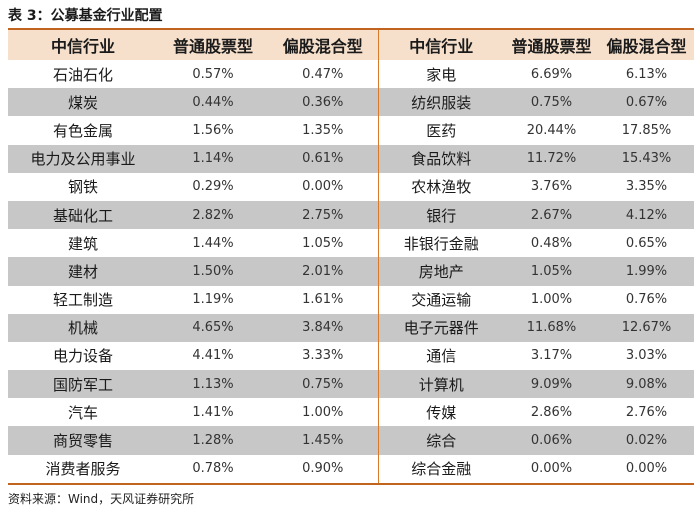 The width and height of the screenshot is (700, 509). Describe the element at coordinates (82, 243) in the screenshot. I see `industry-name-cell: 建筑` at that location.